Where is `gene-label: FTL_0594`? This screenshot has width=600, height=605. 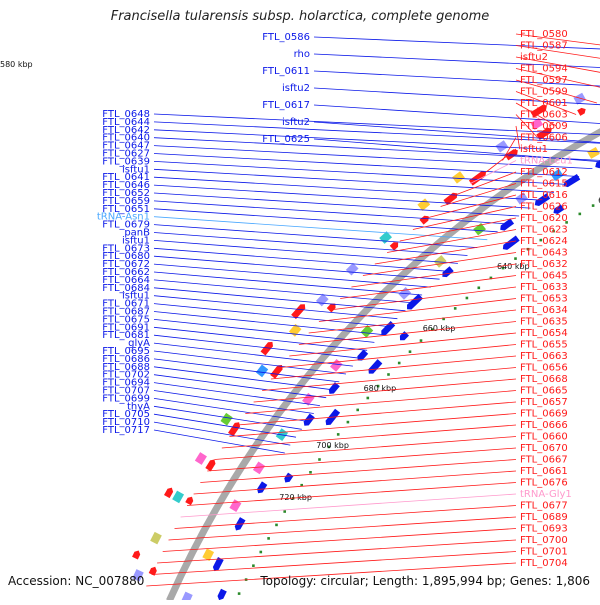 gene-label: FTL_0594 is located at coordinates (544, 69).